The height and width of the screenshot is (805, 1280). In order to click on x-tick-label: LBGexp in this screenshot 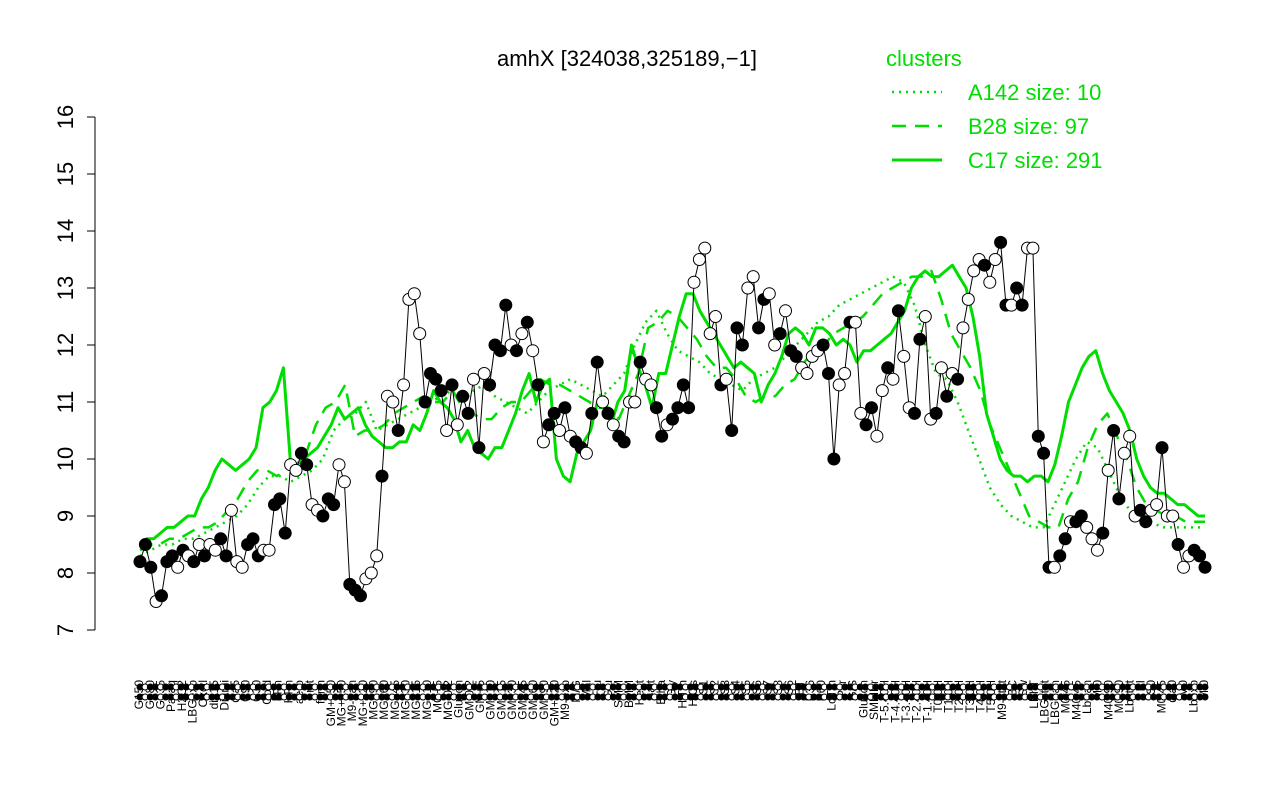, I will do `click(192, 702)`.